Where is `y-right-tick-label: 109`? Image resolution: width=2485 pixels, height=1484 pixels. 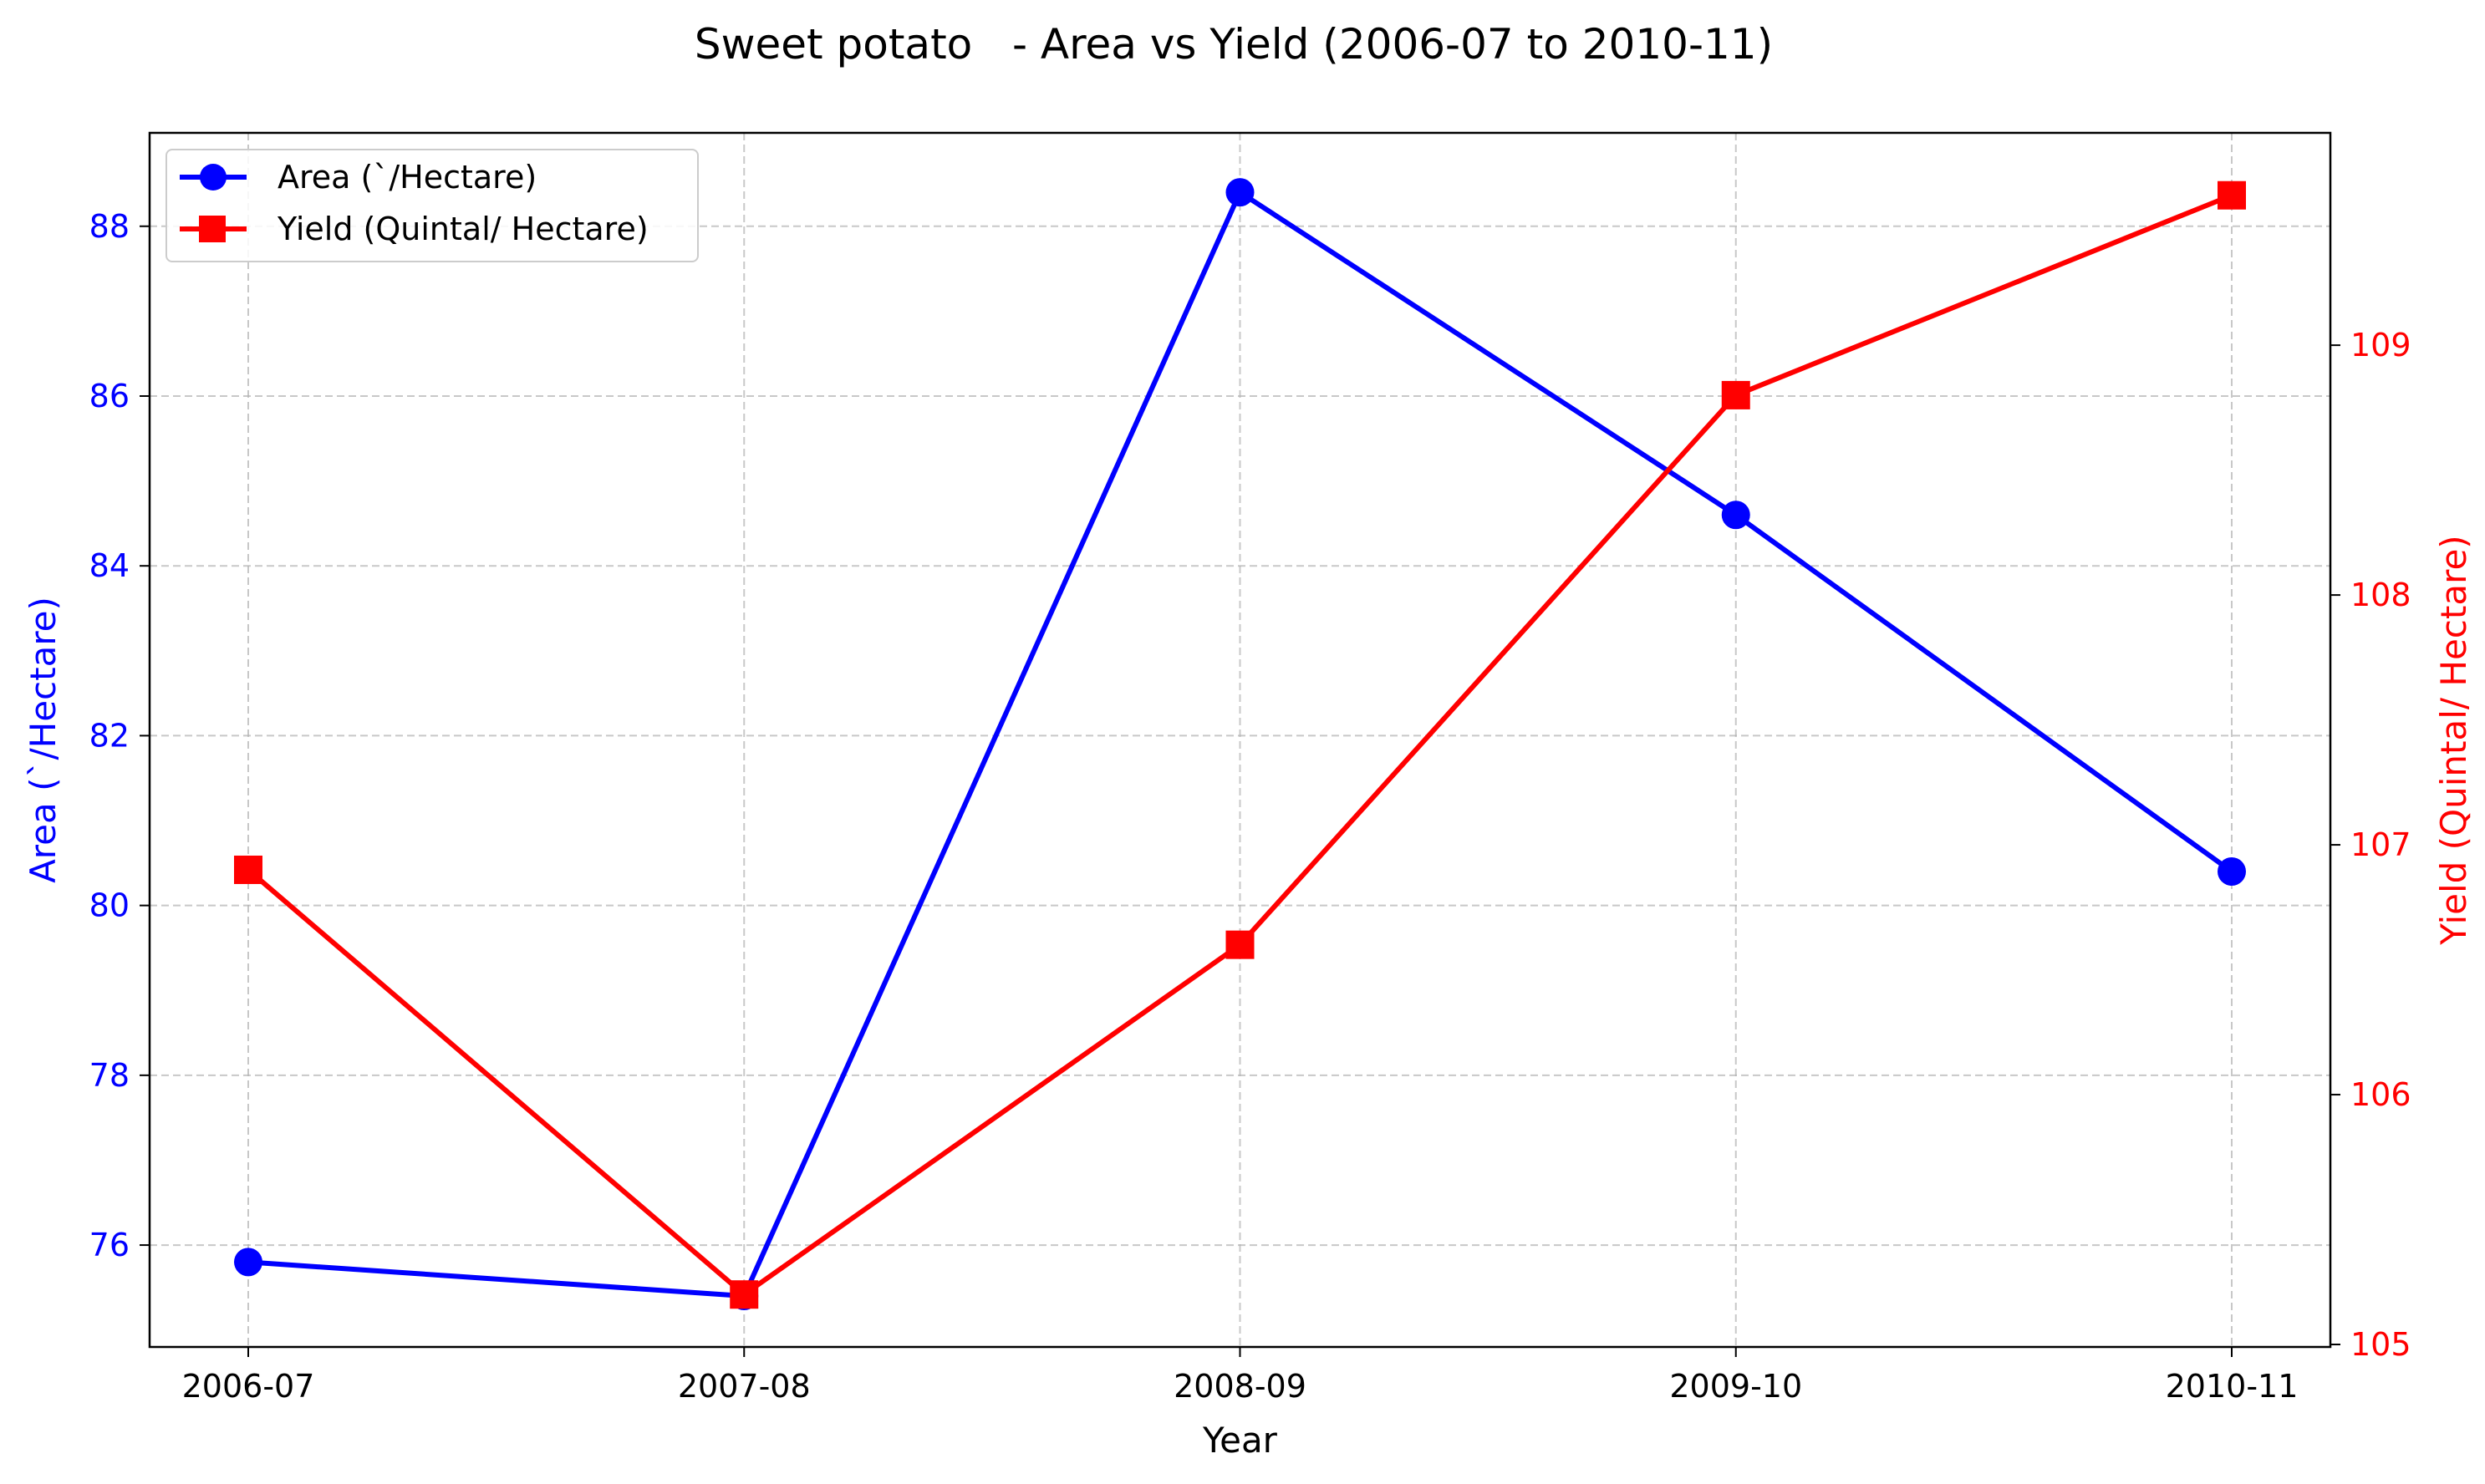
y-right-tick-label: 109 is located at coordinates (2380, 345).